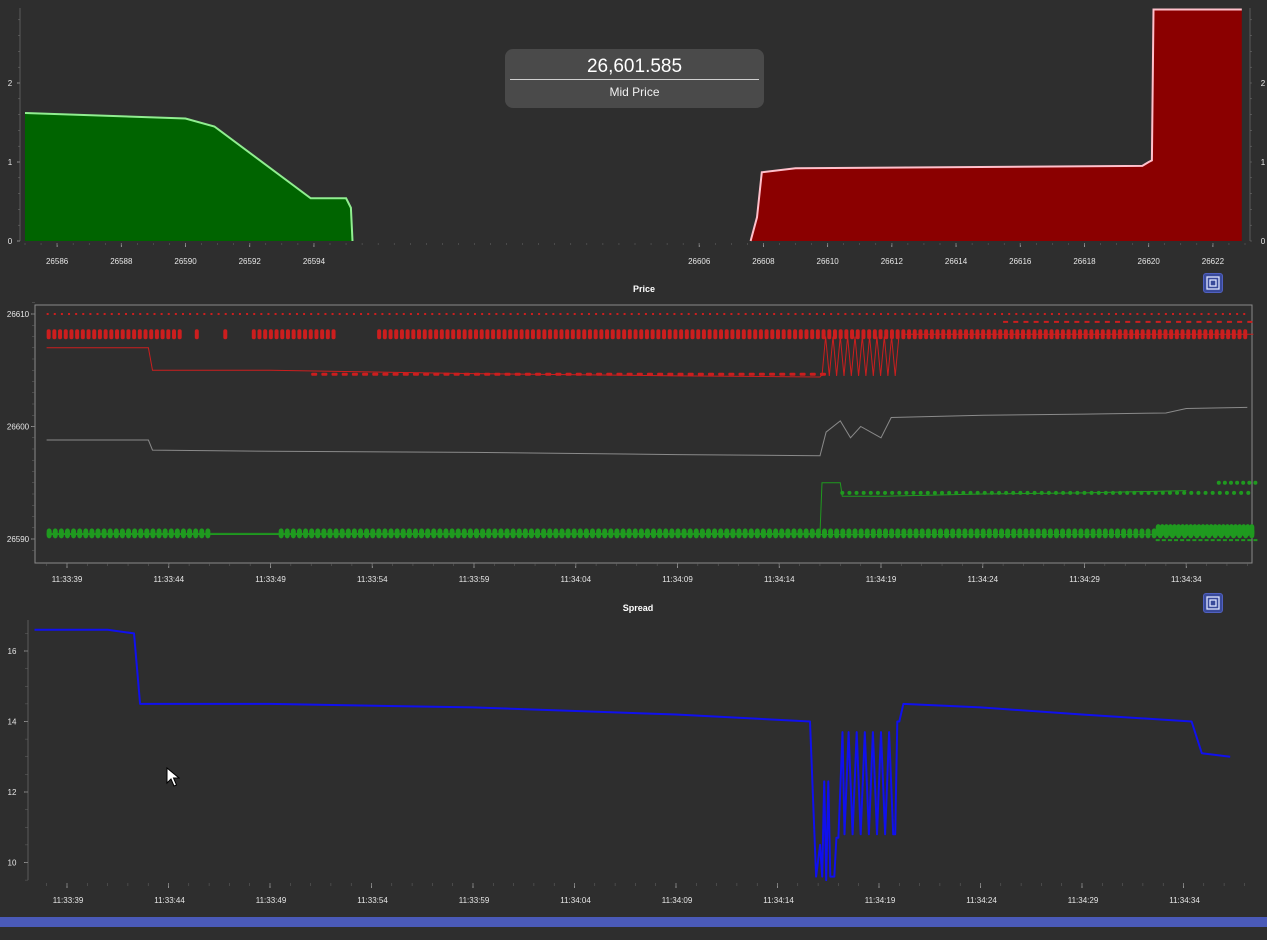 The width and height of the screenshot is (1267, 940). I want to click on spread-x-tick-label: 11:34:04, so click(575, 900).